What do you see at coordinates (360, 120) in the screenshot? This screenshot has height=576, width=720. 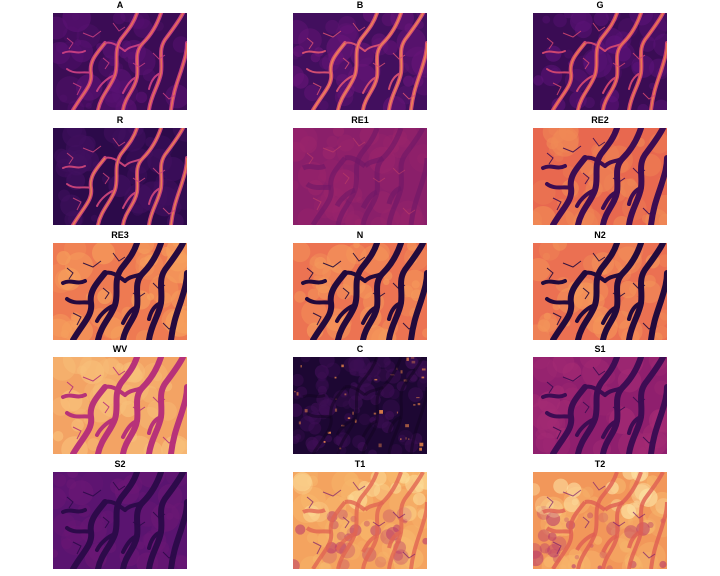 I see `panel-title: RE1` at bounding box center [360, 120].